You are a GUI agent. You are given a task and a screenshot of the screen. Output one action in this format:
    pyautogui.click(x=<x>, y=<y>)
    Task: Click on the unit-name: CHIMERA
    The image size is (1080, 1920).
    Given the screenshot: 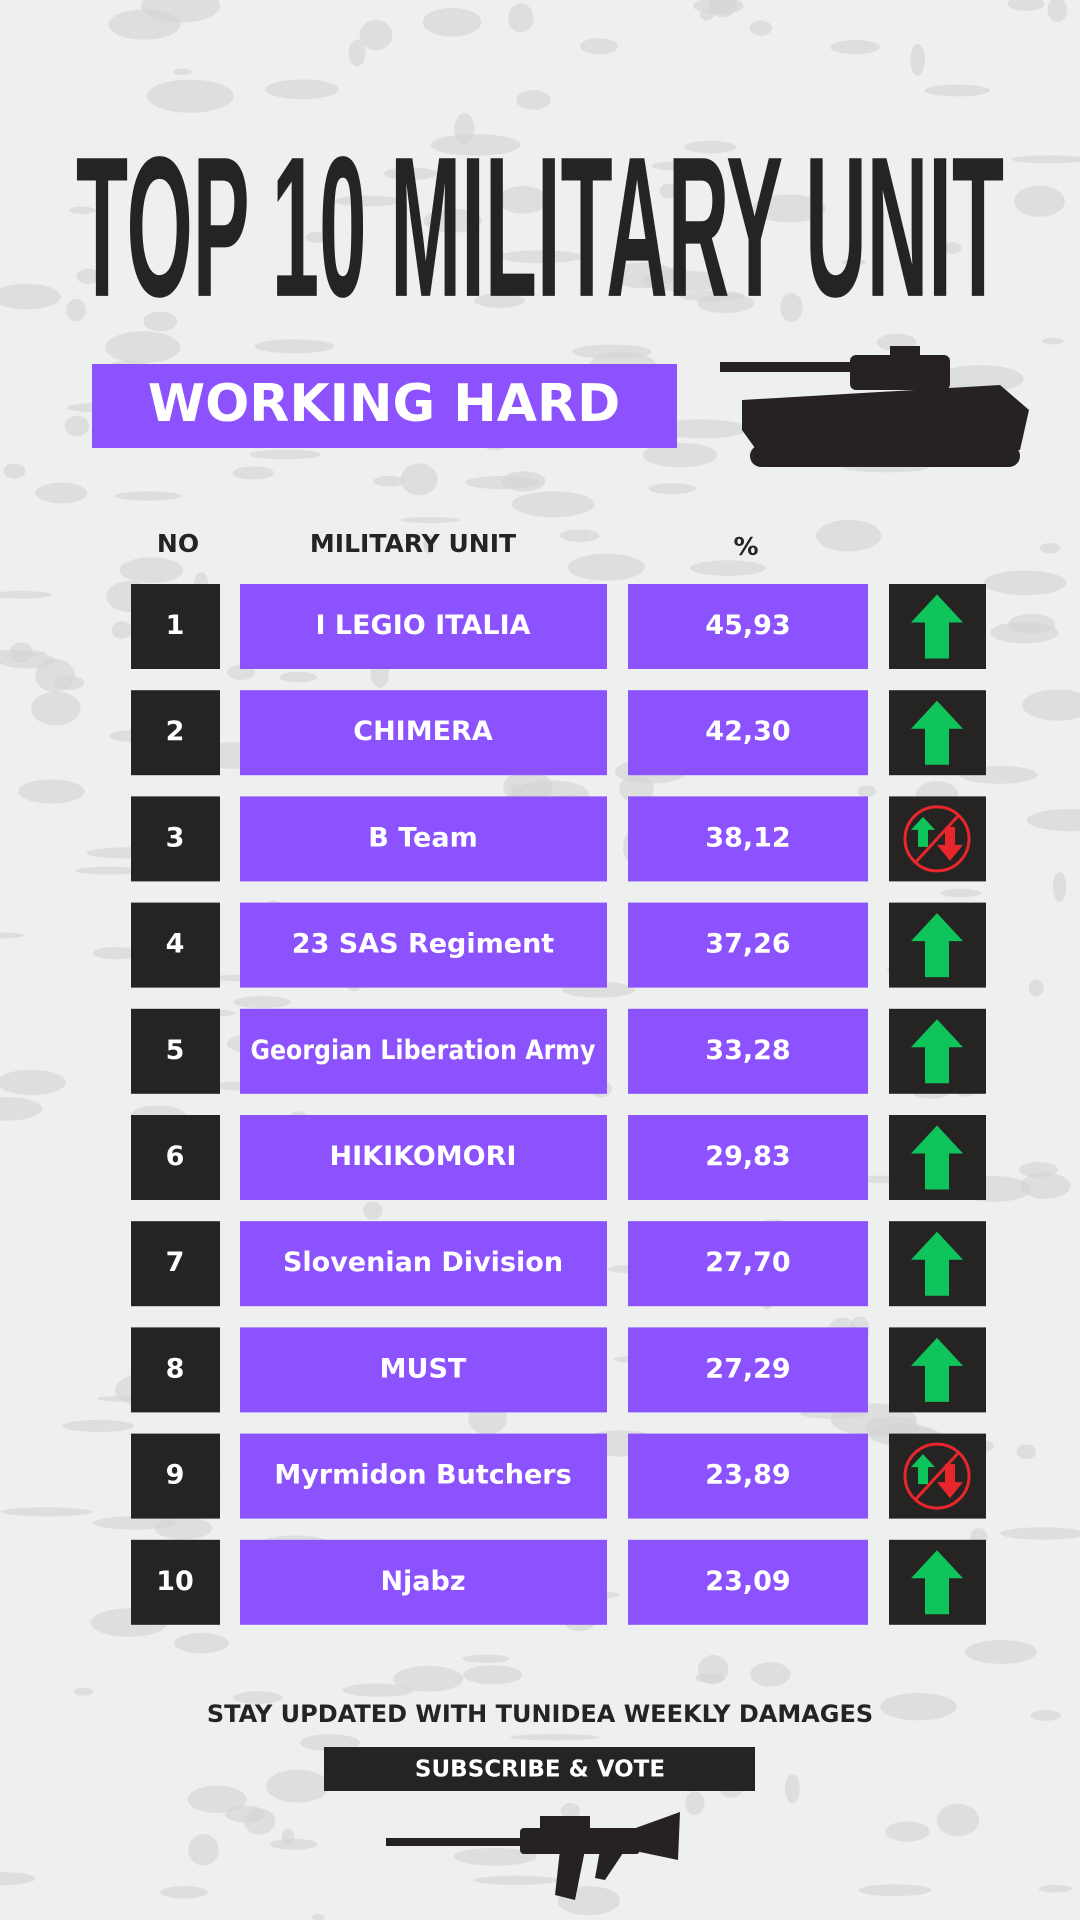 What is the action you would take?
    pyautogui.click(x=423, y=731)
    